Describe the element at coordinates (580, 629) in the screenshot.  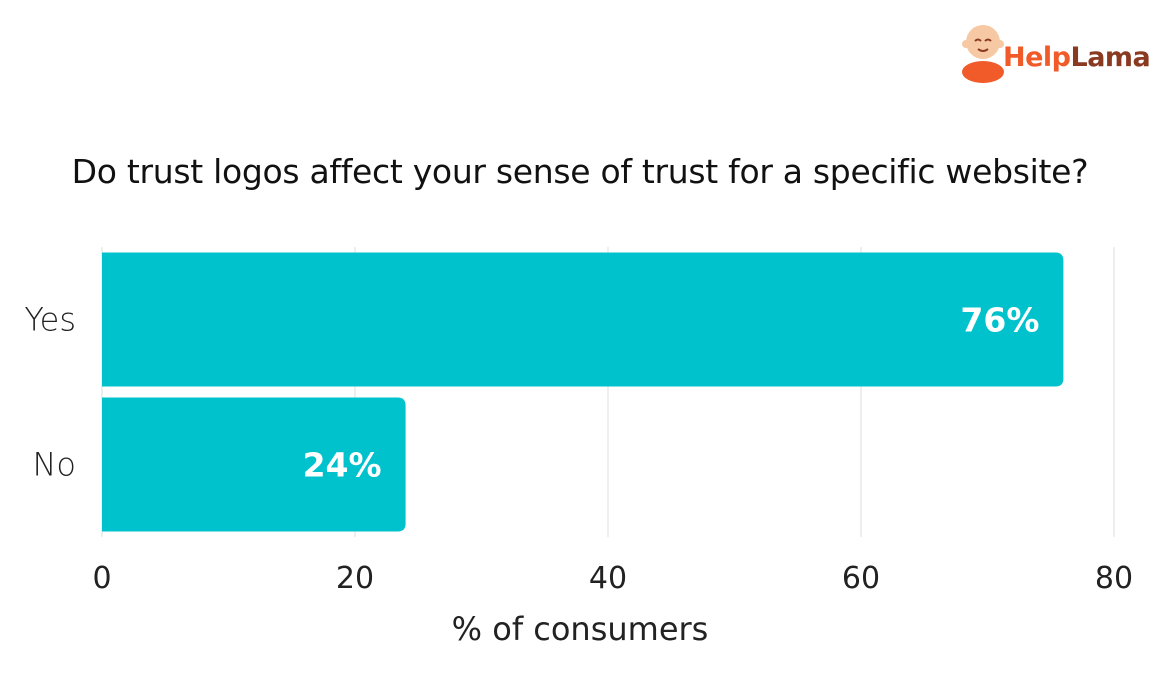
I see `x-axis-label: % of consumers` at that location.